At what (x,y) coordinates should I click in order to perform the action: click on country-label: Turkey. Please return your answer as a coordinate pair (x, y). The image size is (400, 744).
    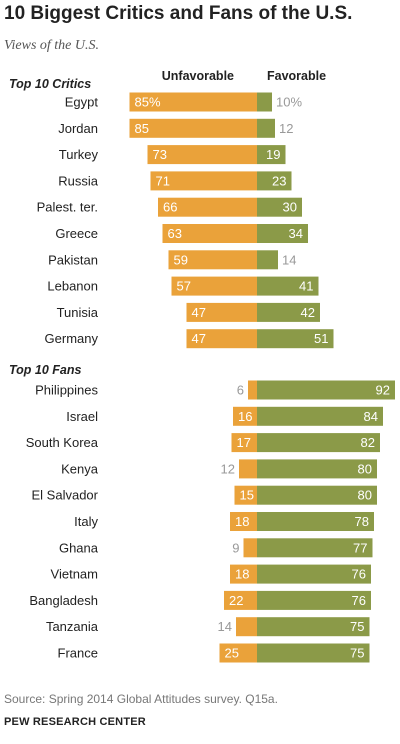
    Looking at the image, I should click on (79, 154).